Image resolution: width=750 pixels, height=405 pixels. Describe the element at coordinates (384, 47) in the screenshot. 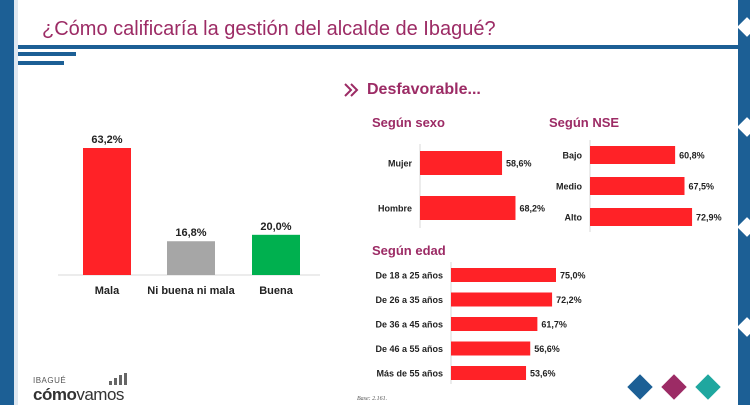

I see `title-underline` at that location.